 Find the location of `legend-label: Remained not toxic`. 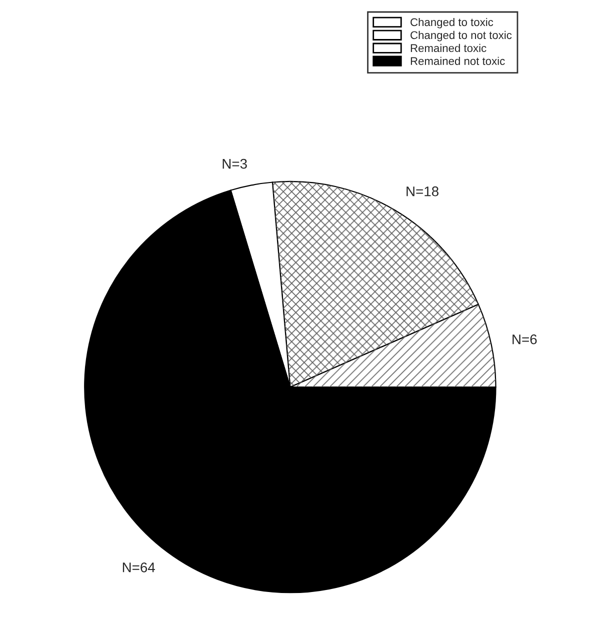

legend-label: Remained not toxic is located at coordinates (457, 61).